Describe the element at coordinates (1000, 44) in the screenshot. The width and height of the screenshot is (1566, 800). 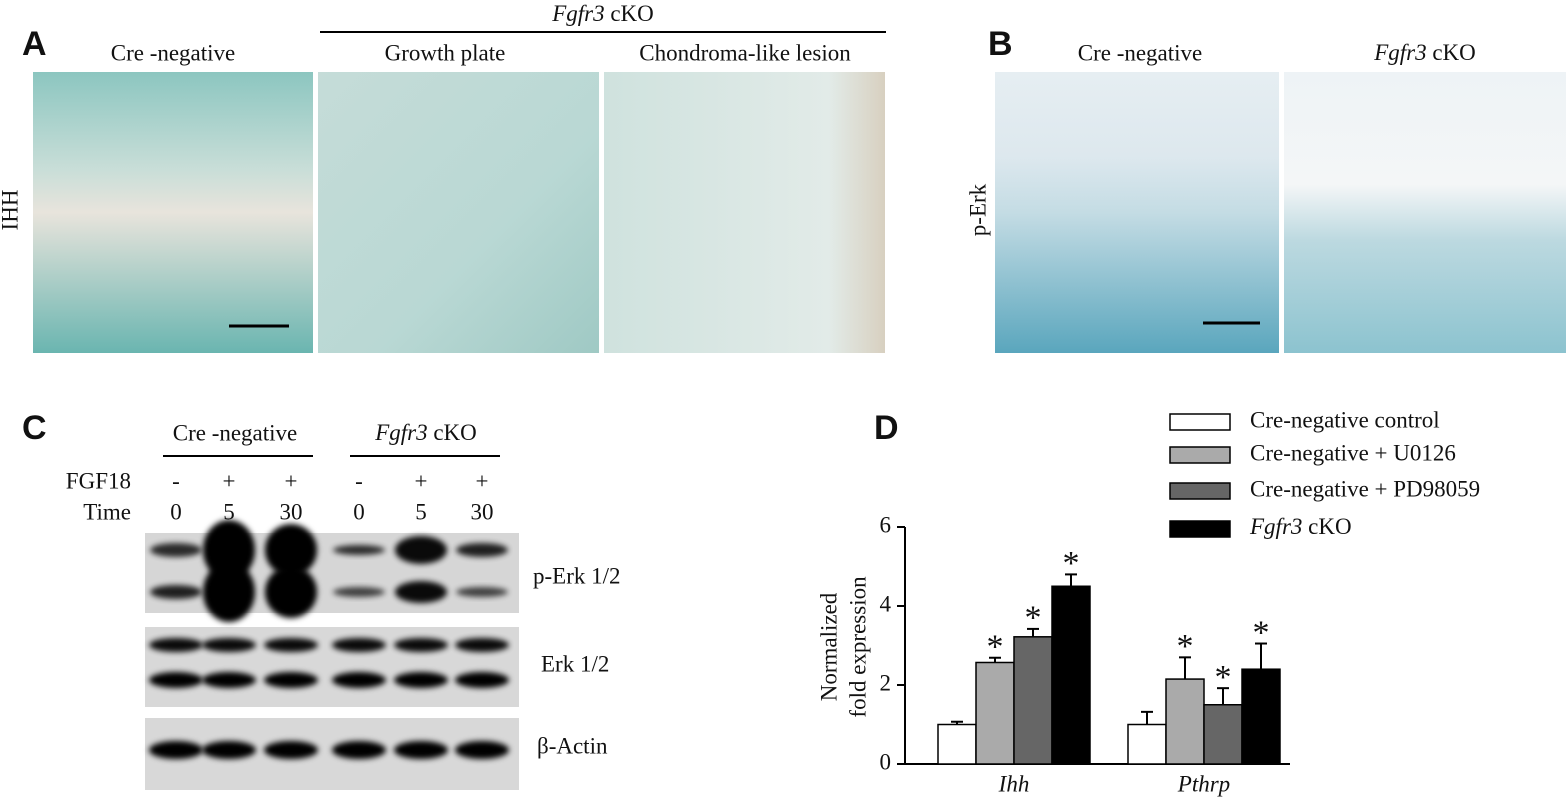
I see `panel-letter: B` at that location.